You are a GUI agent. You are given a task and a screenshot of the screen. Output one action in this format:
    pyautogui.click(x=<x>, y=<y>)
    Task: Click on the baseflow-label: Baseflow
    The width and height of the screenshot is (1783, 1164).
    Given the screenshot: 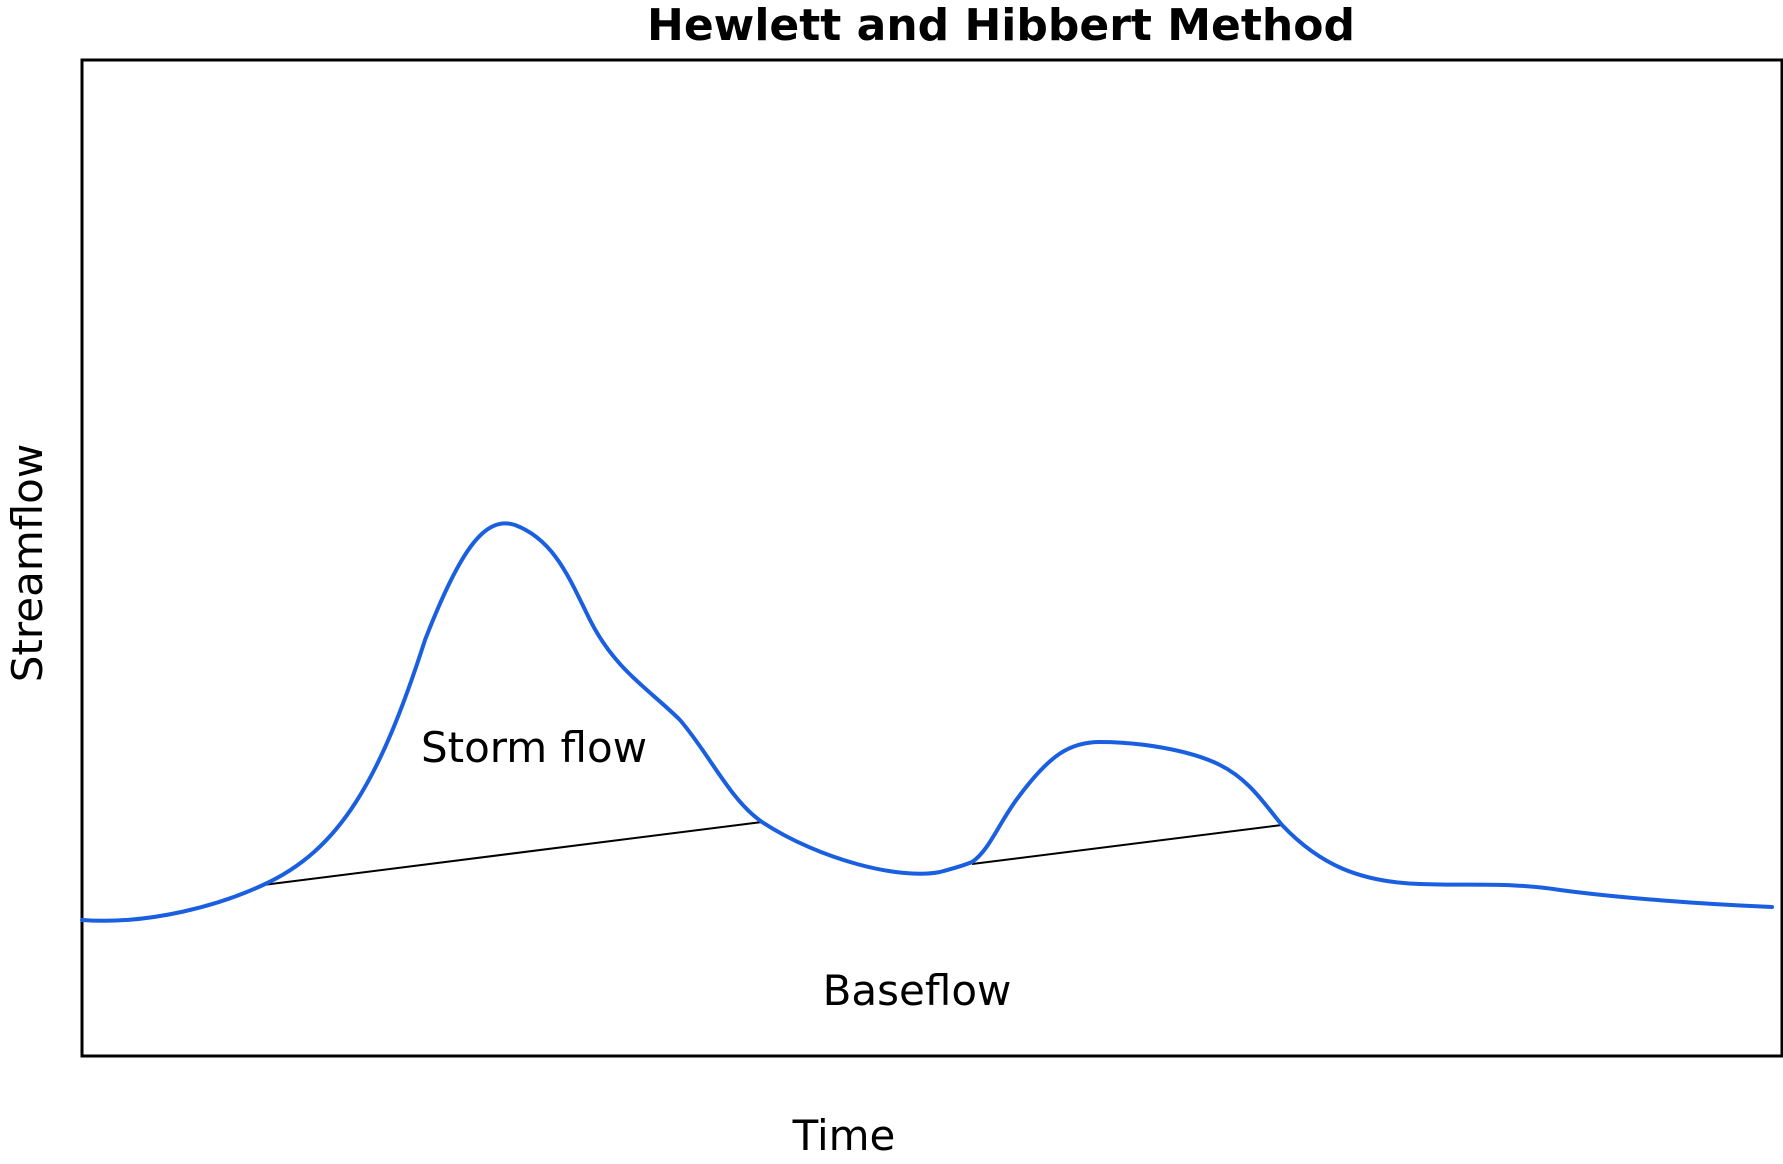 What is the action you would take?
    pyautogui.click(x=917, y=990)
    